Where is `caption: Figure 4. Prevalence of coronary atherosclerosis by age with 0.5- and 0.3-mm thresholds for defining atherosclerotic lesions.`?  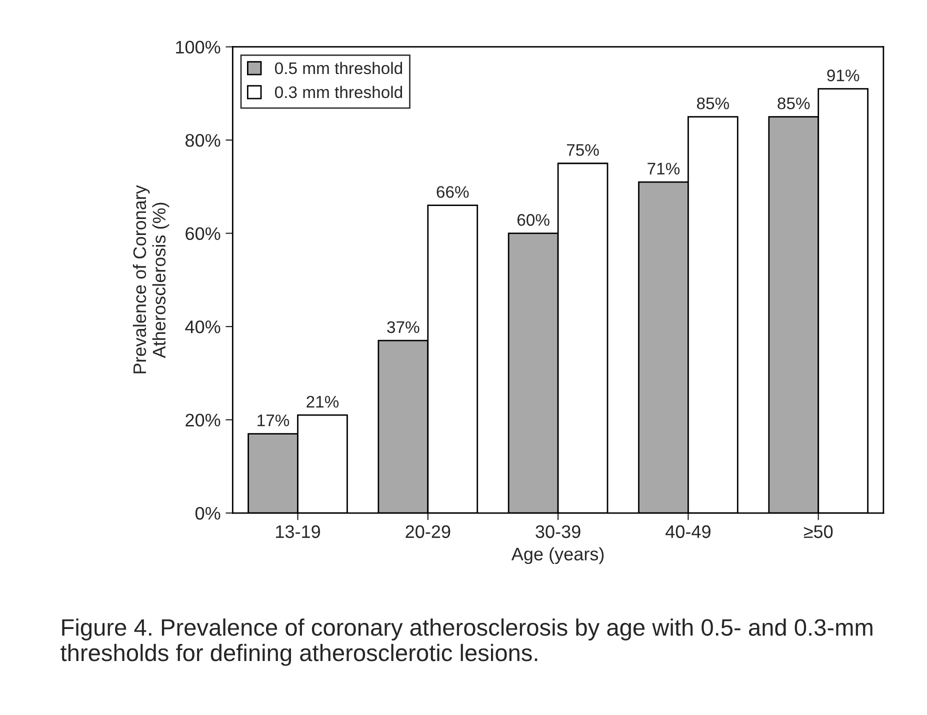 caption: Figure 4. Prevalence of coronary atherosclerosis by age with 0.5- and 0.3-mm thresholds for defining atherosclerotic lesions. is located at coordinates (466, 642).